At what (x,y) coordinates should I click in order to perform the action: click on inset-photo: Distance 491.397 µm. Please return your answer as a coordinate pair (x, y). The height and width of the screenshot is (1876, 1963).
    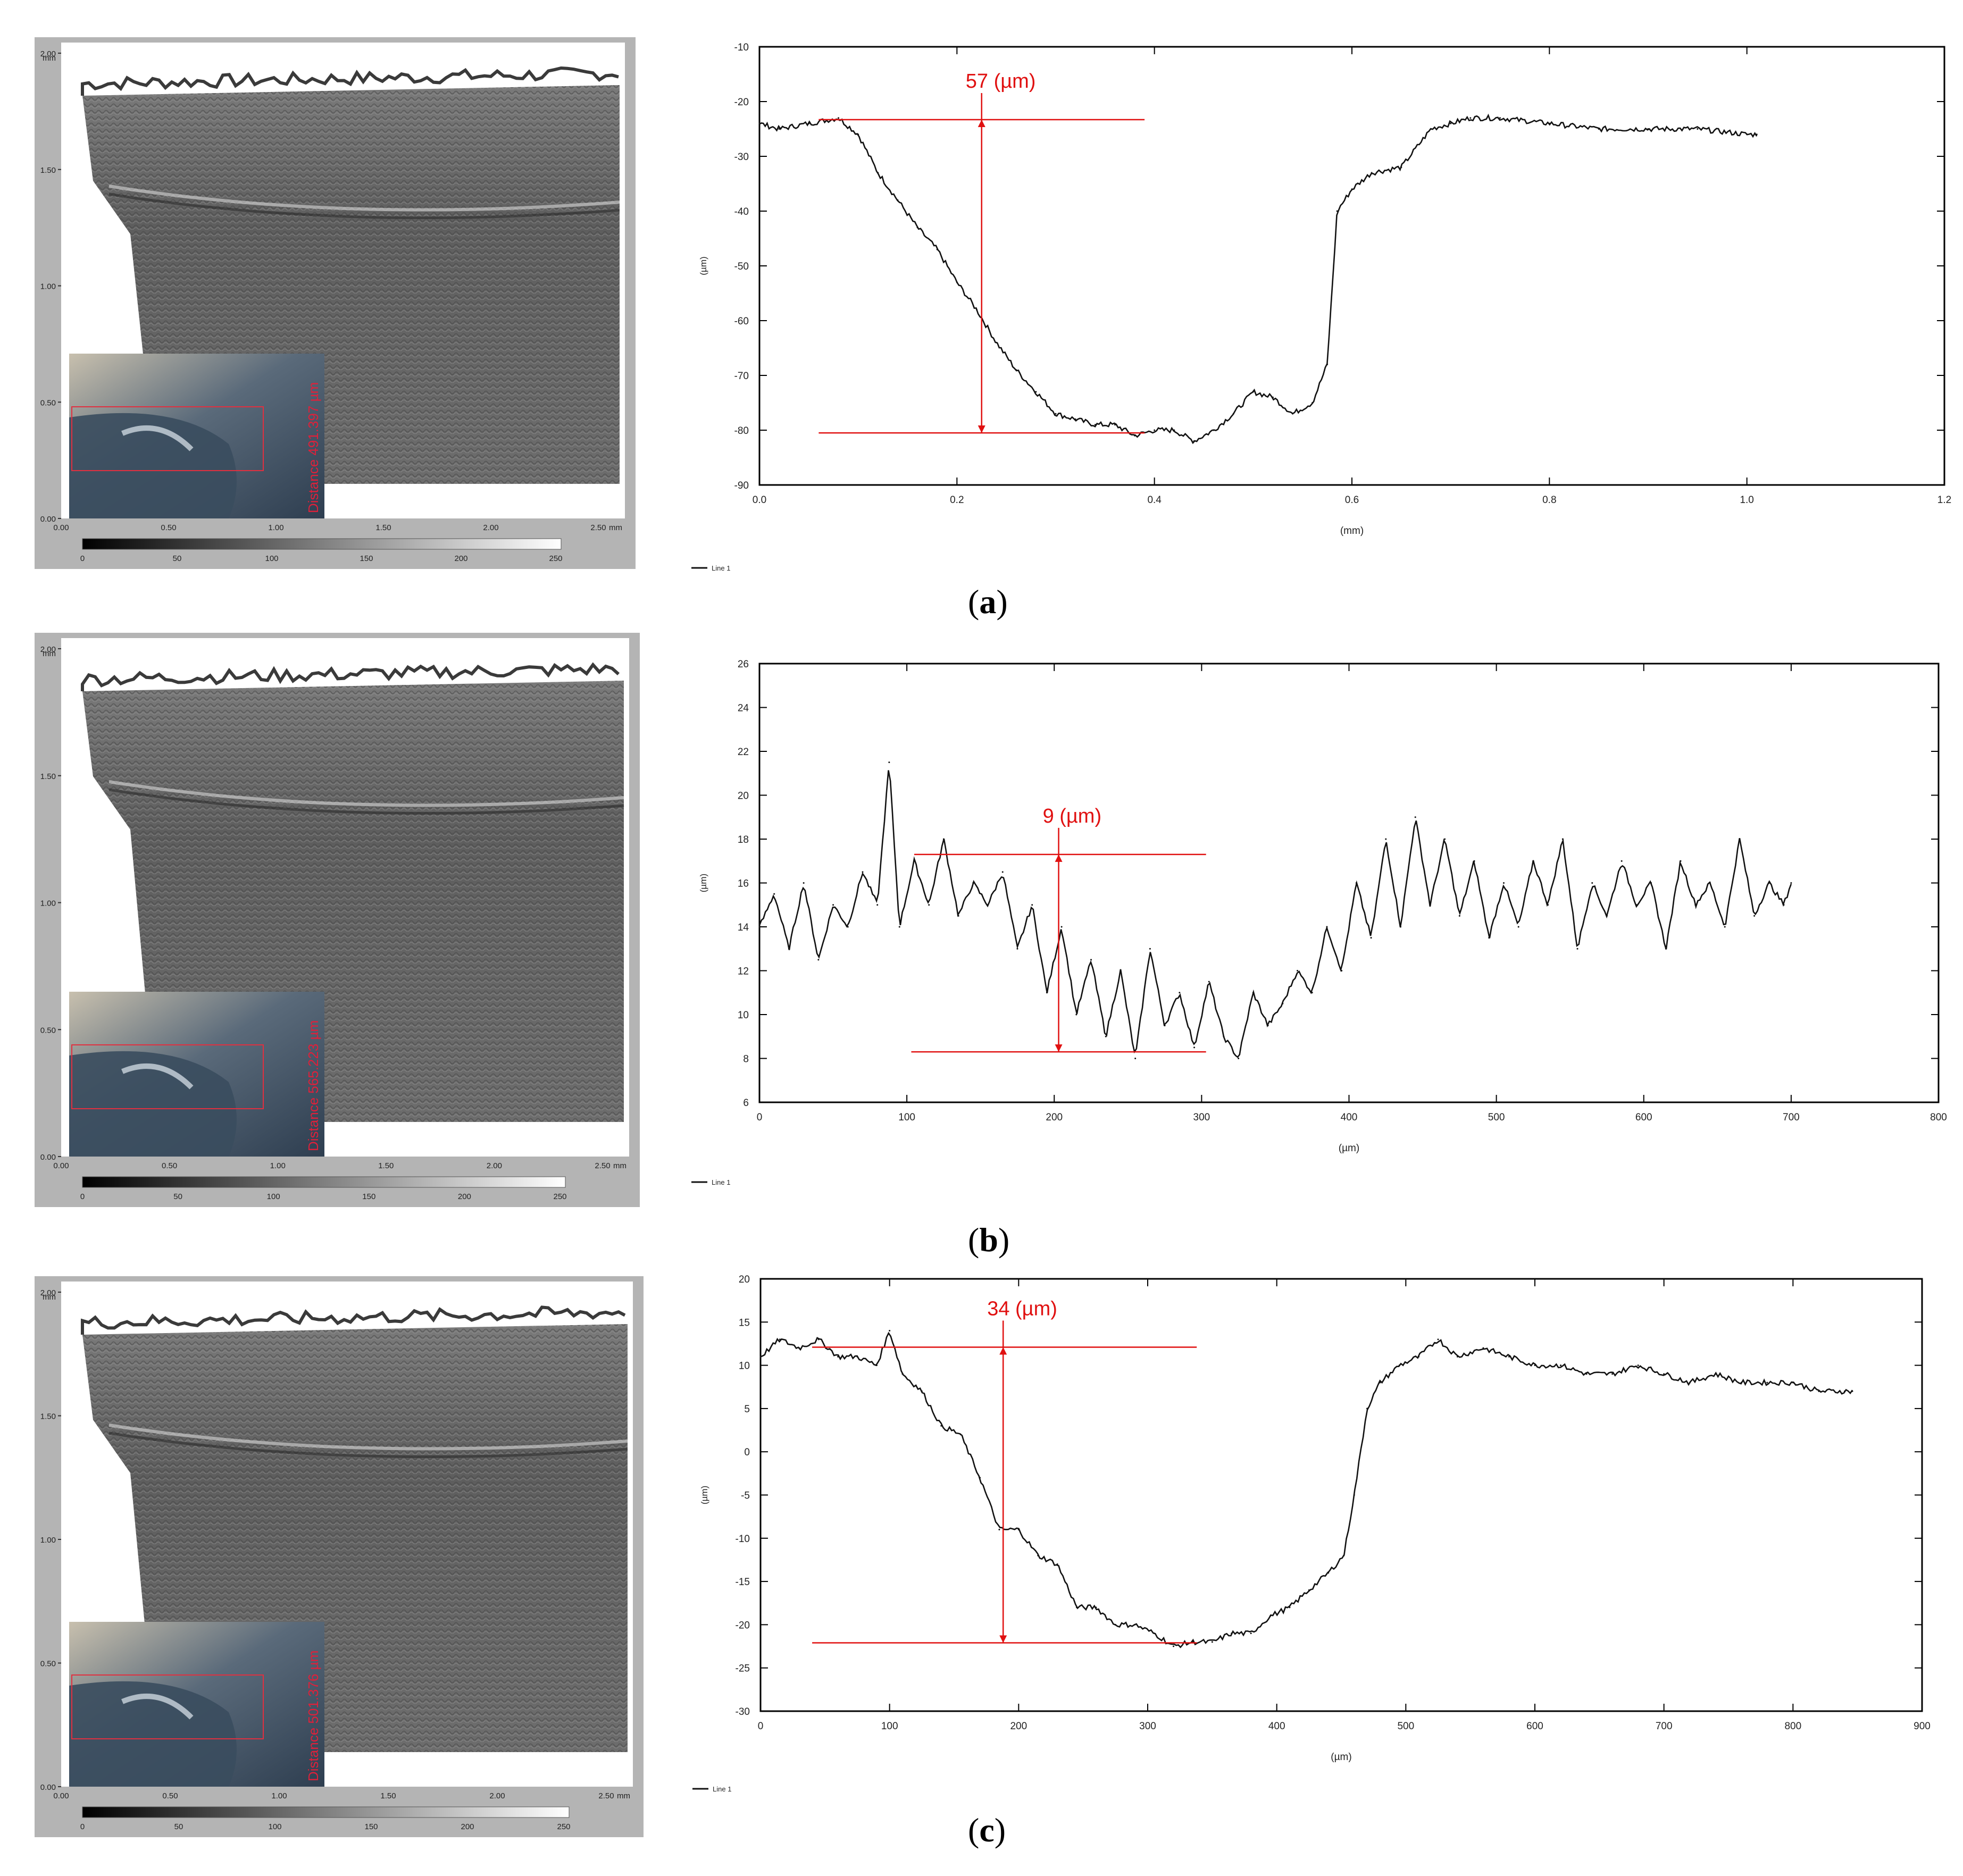
    Looking at the image, I should click on (196, 436).